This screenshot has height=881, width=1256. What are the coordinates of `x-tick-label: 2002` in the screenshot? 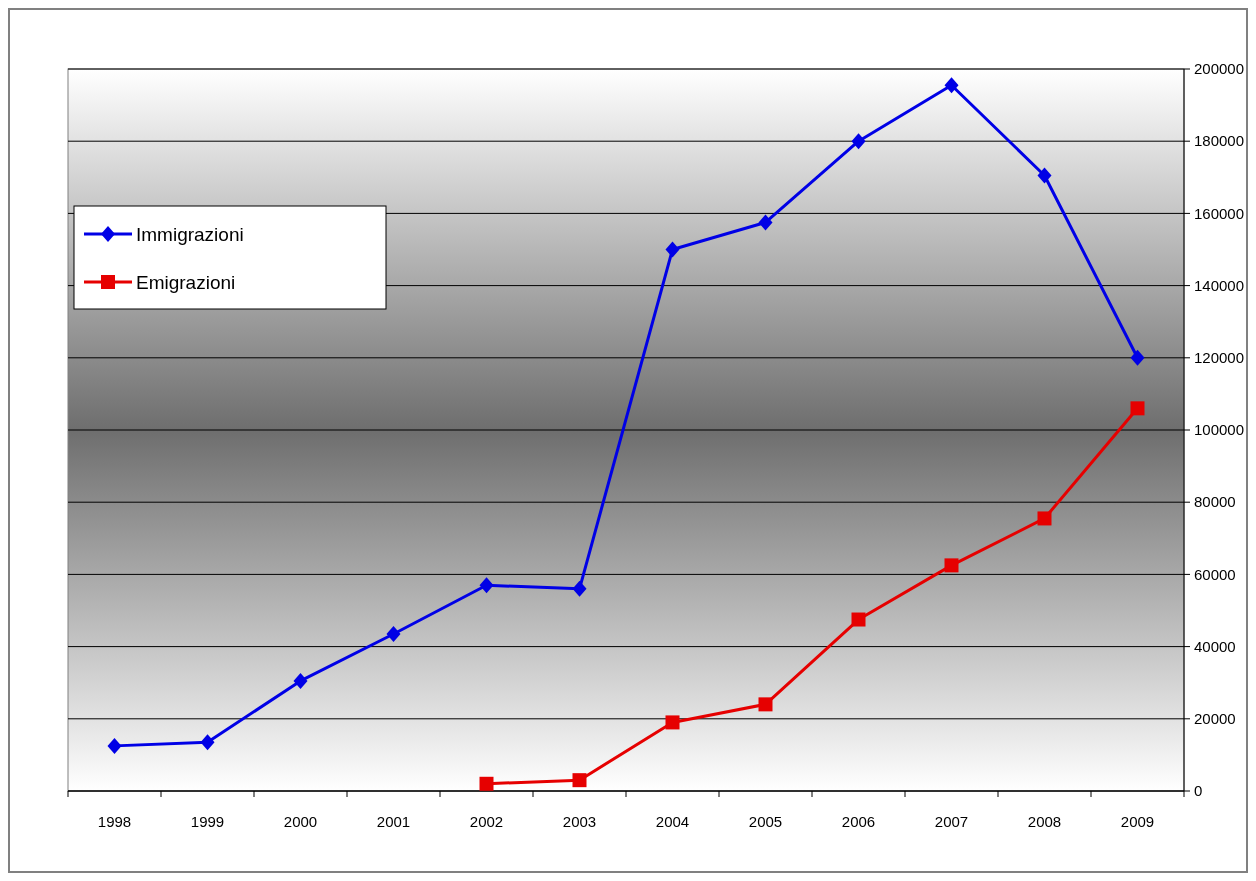 It's located at (486, 821).